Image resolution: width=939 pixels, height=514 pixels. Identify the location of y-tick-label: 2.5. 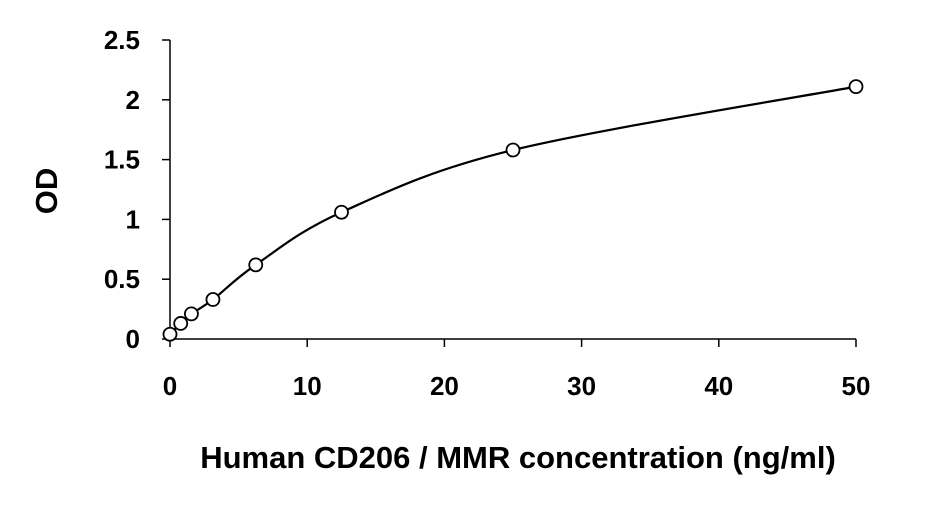
(122, 40).